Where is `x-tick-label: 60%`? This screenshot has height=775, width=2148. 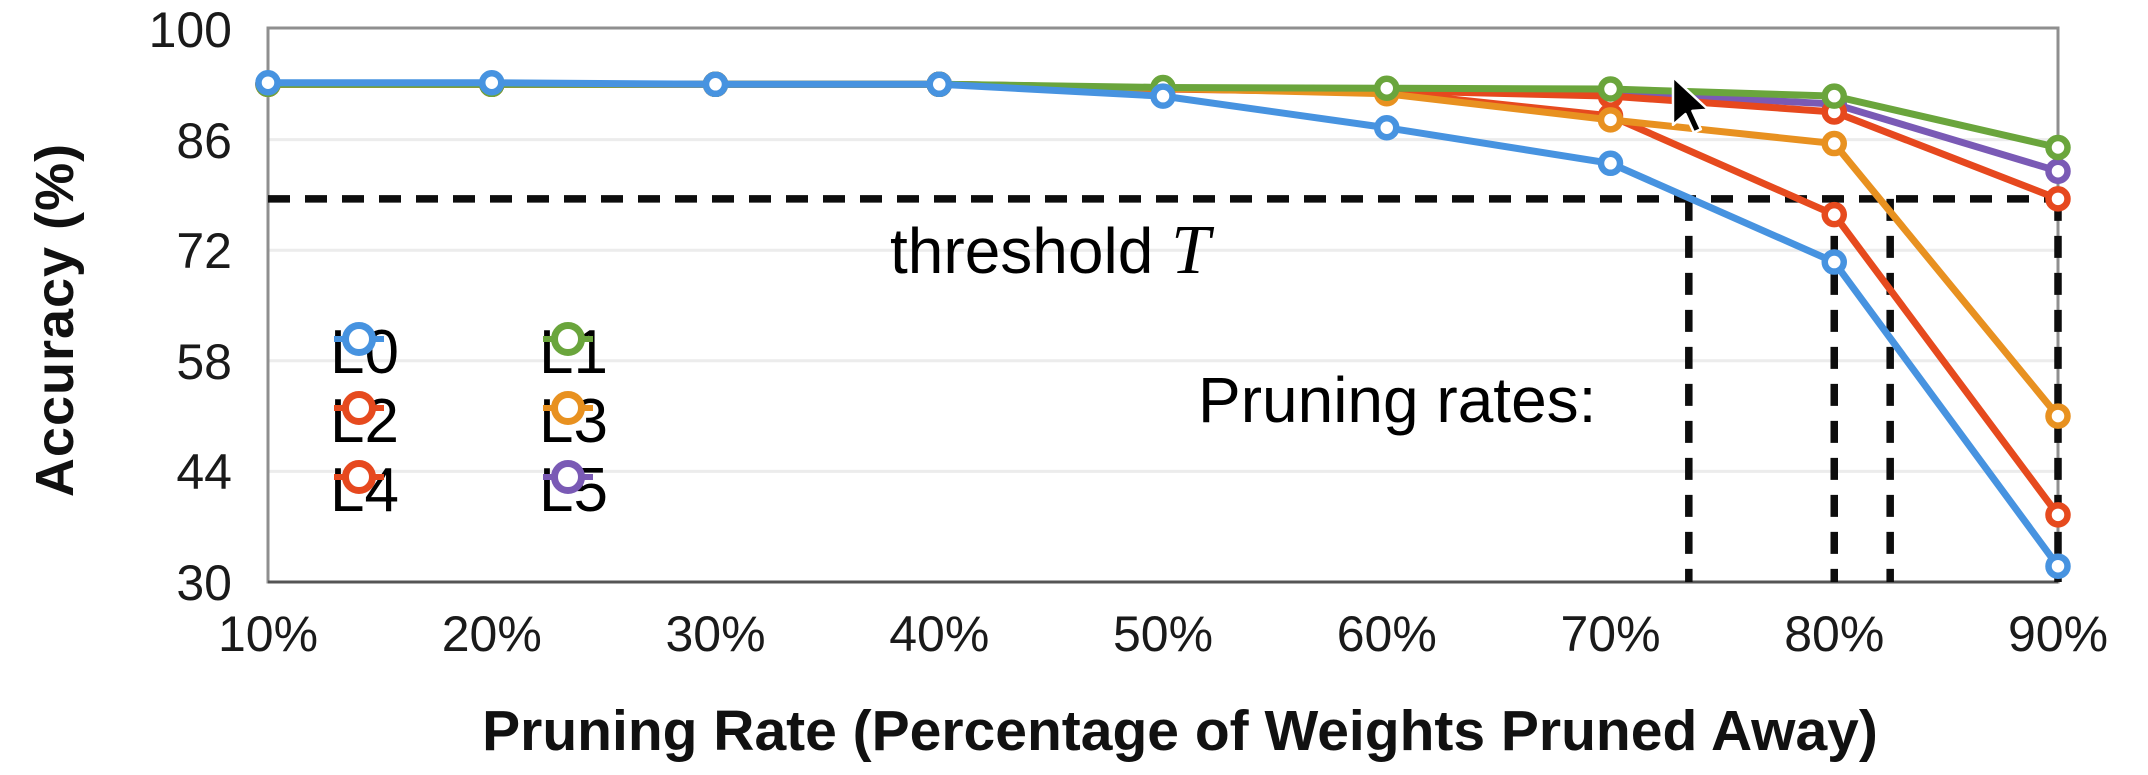
x-tick-label: 60% is located at coordinates (1386, 634).